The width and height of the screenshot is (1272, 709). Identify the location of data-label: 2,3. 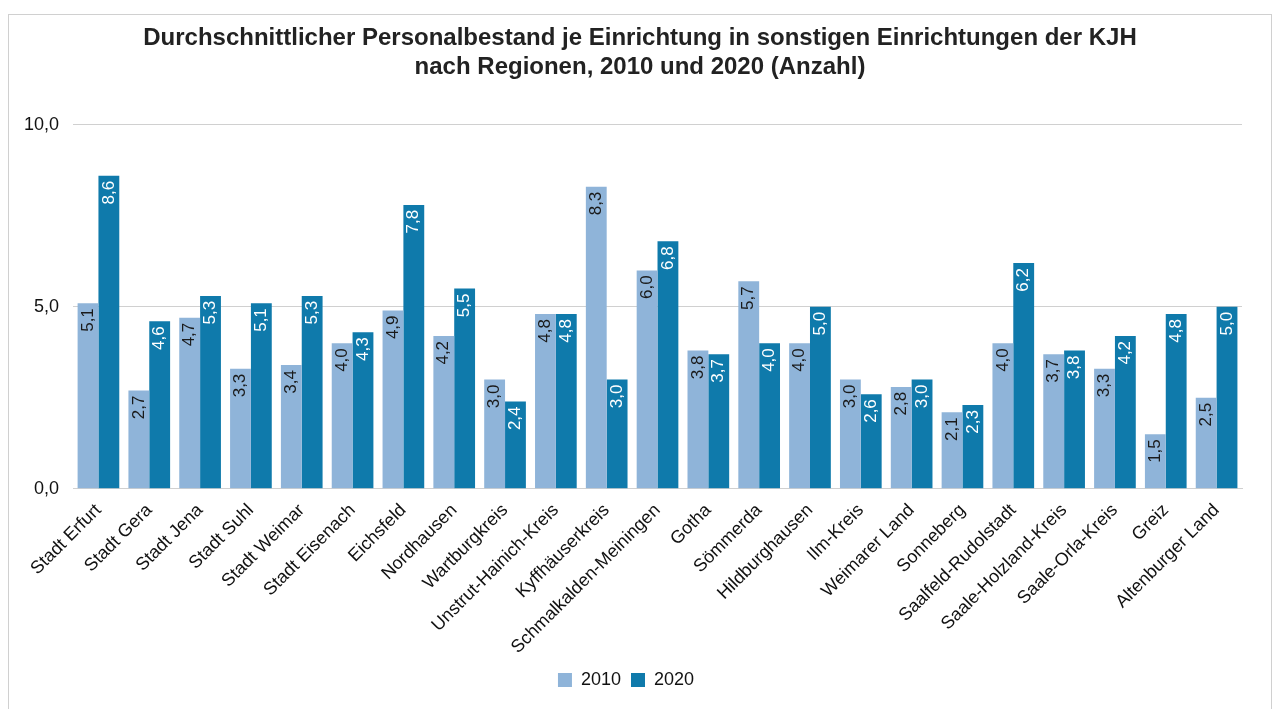
(972, 422).